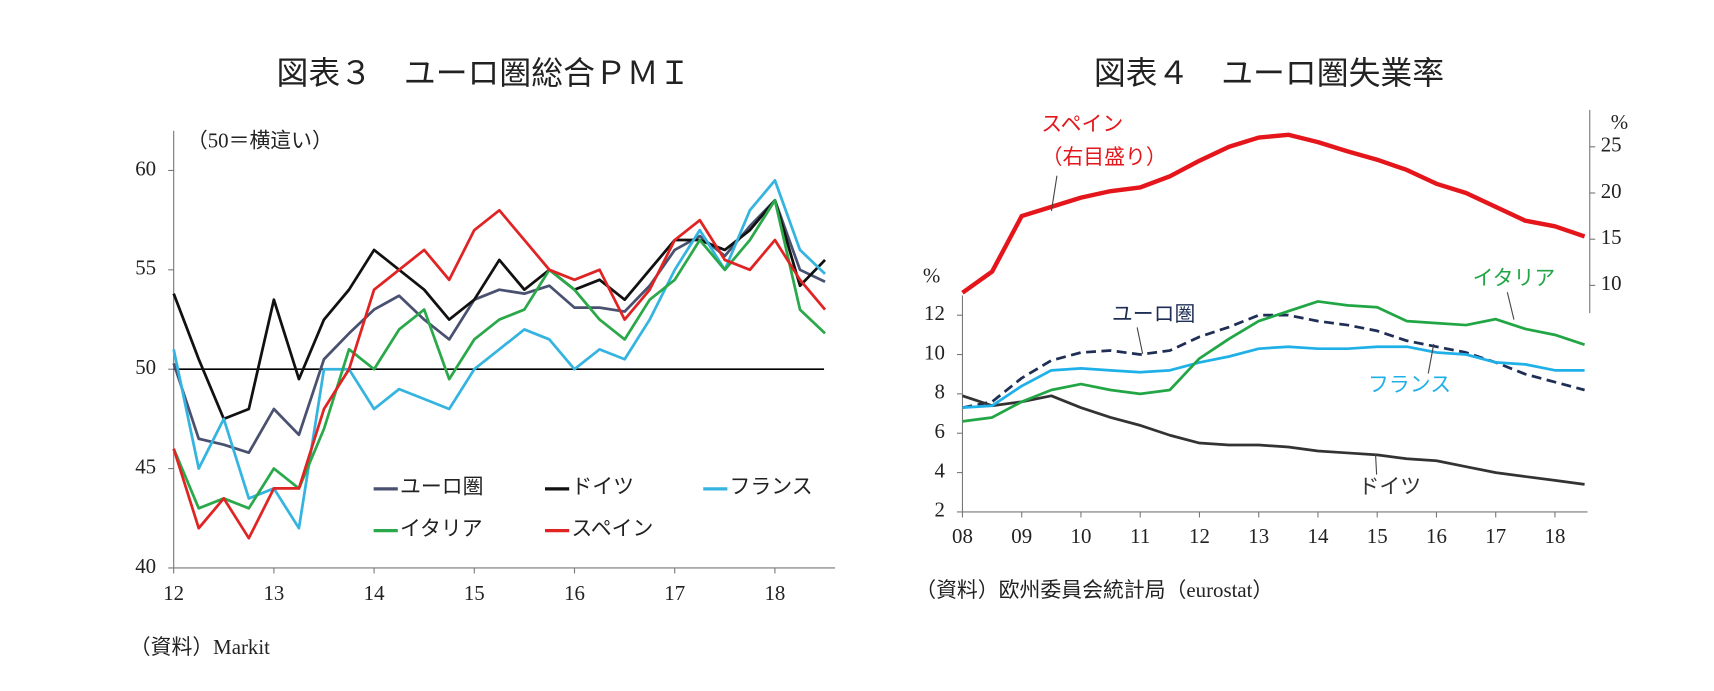 The image size is (1714, 691). Describe the element at coordinates (145, 168) in the screenshot. I see `y-tick-label: 60` at that location.